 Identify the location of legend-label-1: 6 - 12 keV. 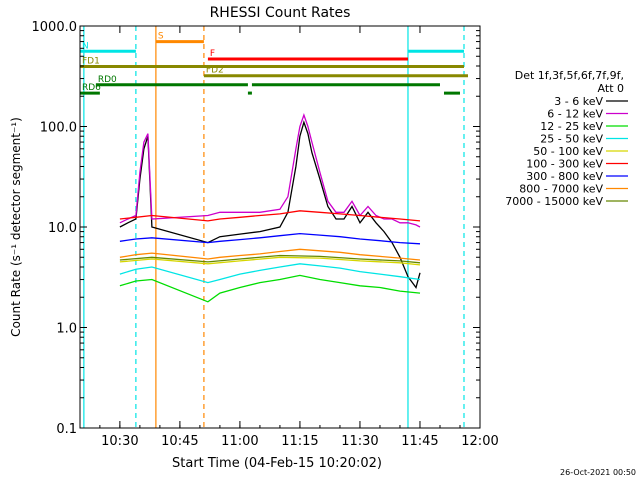
(575, 114).